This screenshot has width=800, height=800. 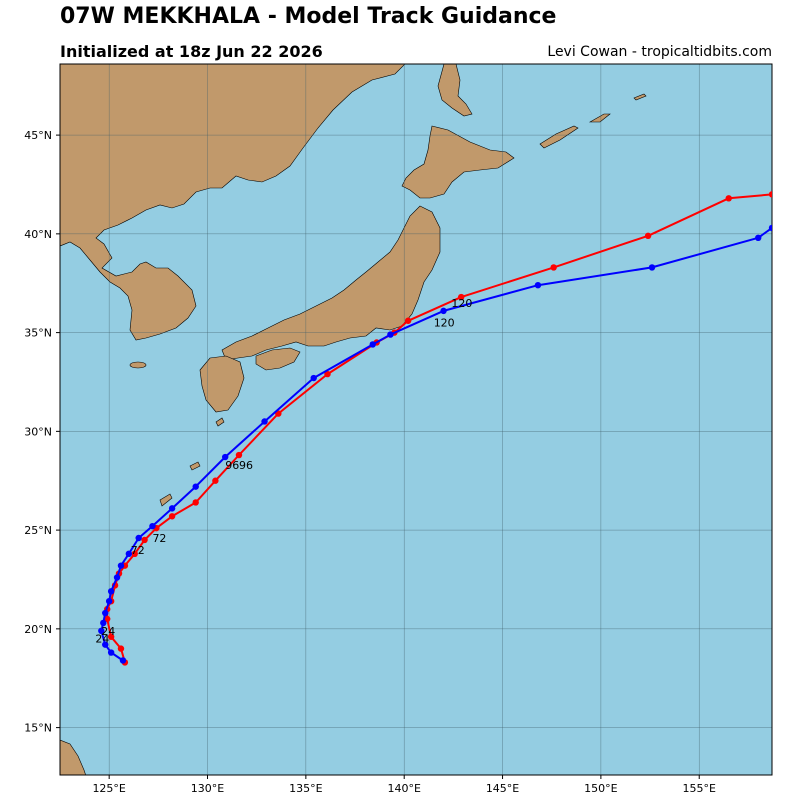 I want to click on lat-tick-label: 45°N, so click(x=38, y=135).